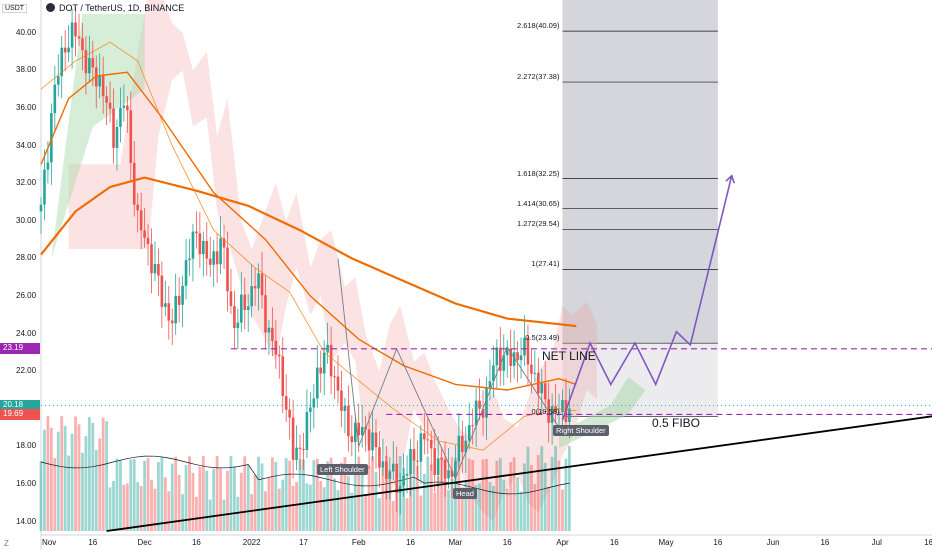 Image resolution: width=932 pixels, height=550 pixels. Describe the element at coordinates (455, 542) in the screenshot. I see `time-tick-label: Mar` at that location.